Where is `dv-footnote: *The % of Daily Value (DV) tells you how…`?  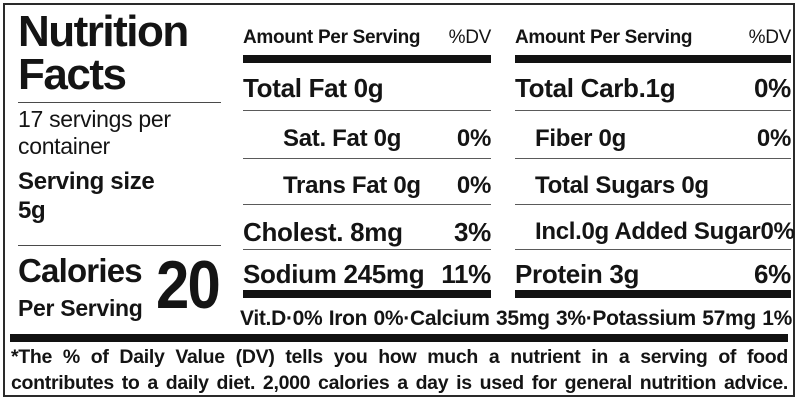
dv-footnote: *The % of Daily Value (DV) tells you how… is located at coordinates (399, 370).